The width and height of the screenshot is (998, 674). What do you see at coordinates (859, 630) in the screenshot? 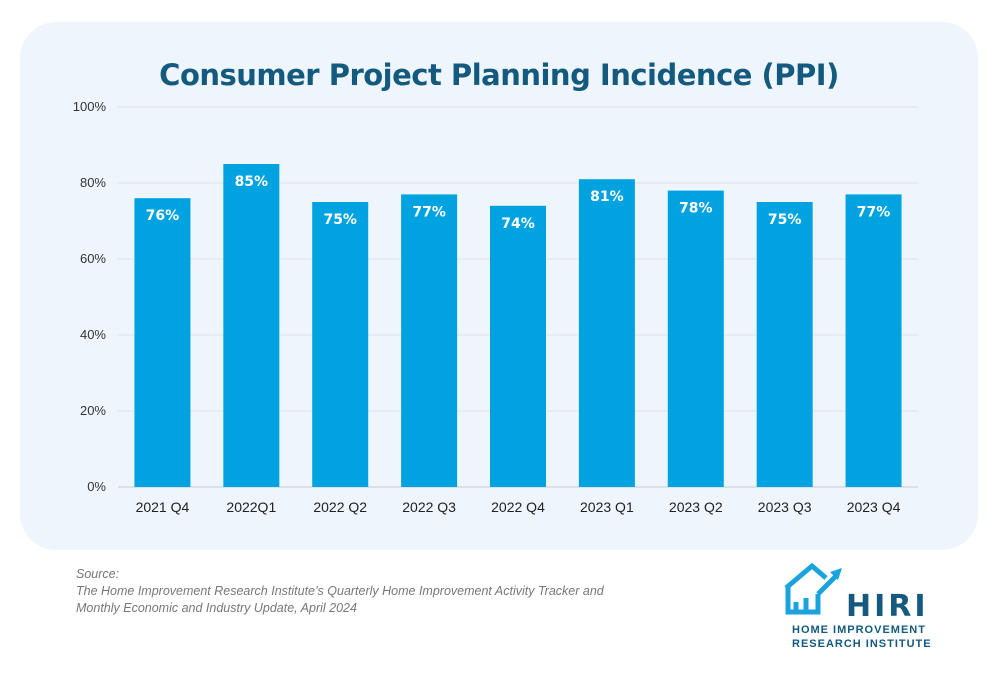
I see `logo-line-1: HOME IMPROVEMENT` at bounding box center [859, 630].